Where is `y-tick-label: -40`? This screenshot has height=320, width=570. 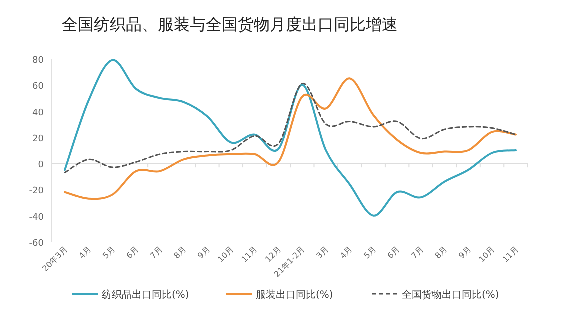
y-tick-label: -40 is located at coordinates (36, 217).